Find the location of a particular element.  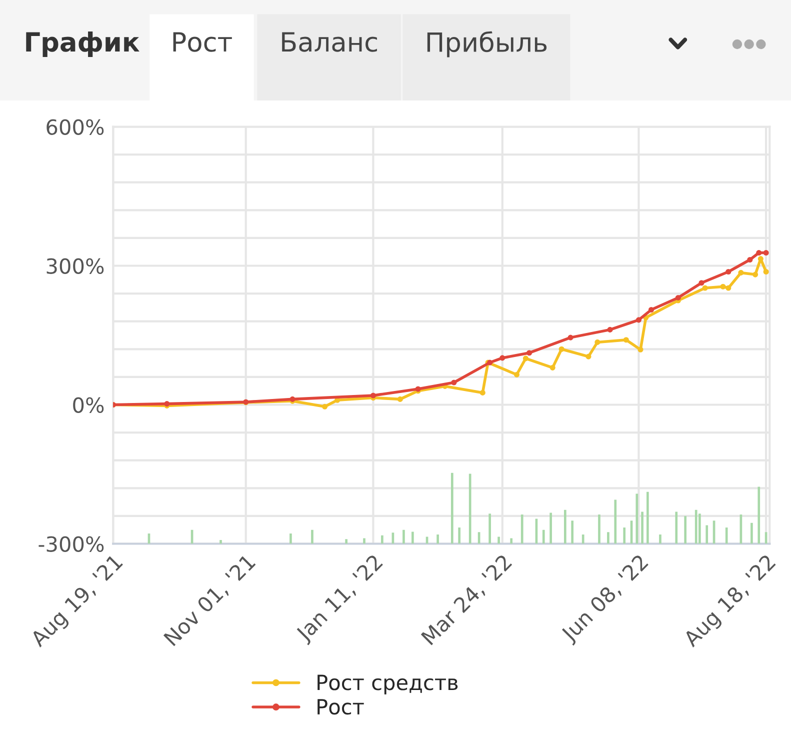

text: Рост is located at coordinates (202, 42).